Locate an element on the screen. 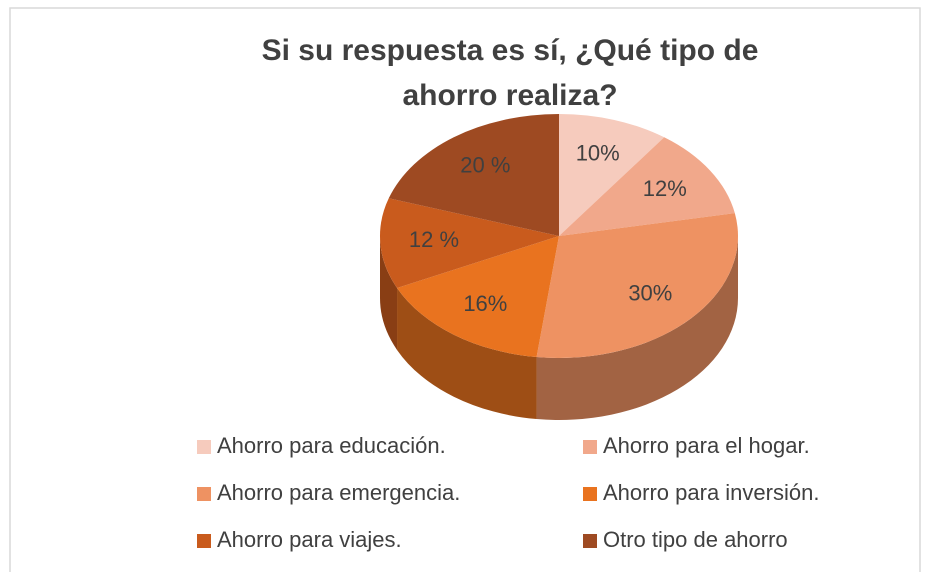 This screenshot has width=930, height=572. data-label: 16% is located at coordinates (485, 303).